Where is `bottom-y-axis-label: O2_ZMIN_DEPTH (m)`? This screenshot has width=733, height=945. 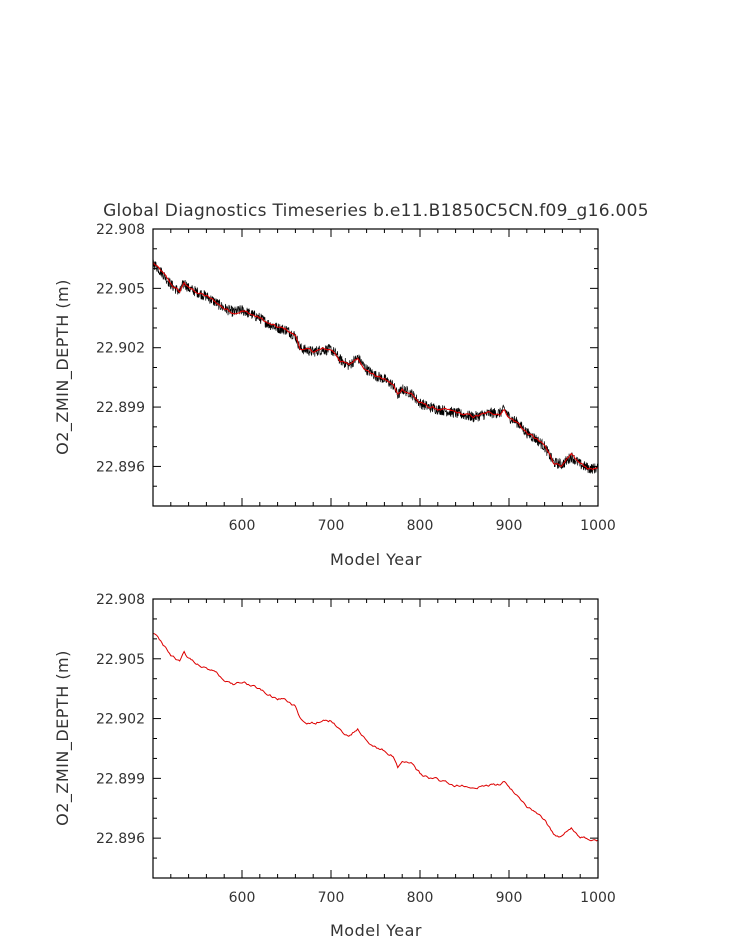 bottom-y-axis-label: O2_ZMIN_DEPTH (m) is located at coordinates (63, 738).